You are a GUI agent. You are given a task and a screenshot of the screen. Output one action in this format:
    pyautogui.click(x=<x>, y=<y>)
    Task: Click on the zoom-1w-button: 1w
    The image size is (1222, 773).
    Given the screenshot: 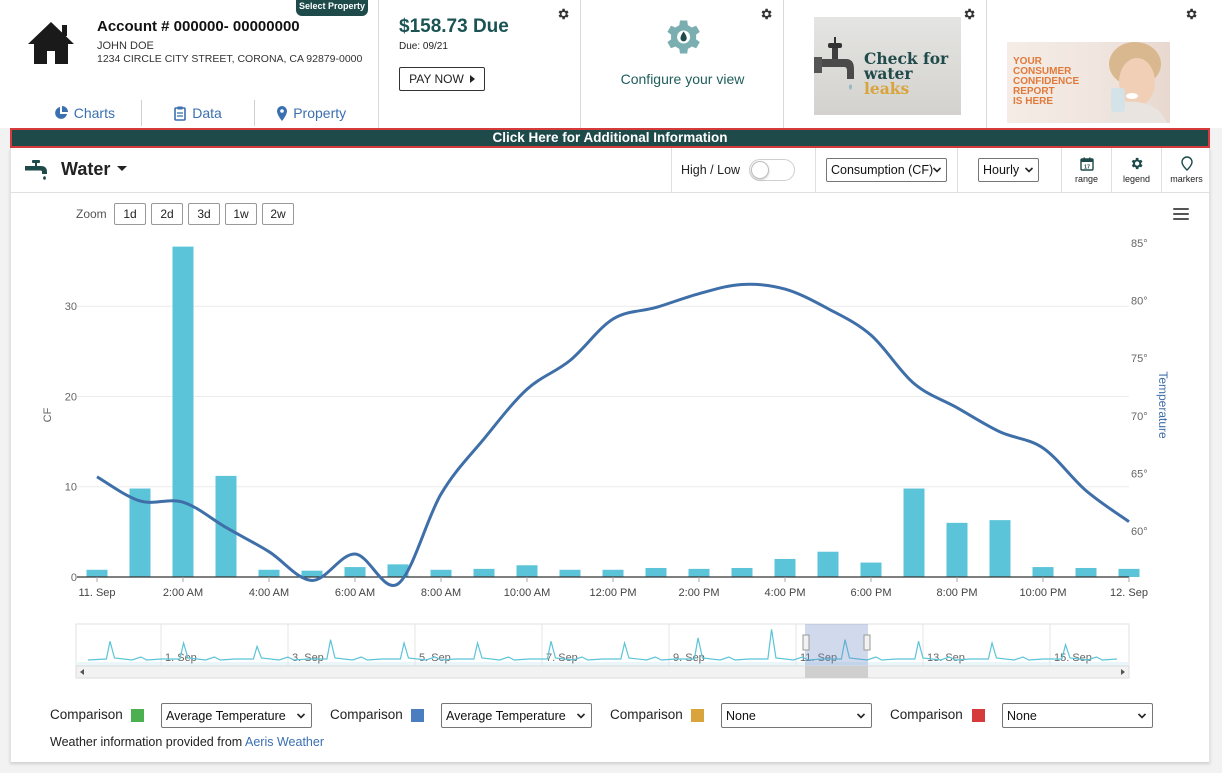 What is the action you would take?
    pyautogui.click(x=241, y=214)
    